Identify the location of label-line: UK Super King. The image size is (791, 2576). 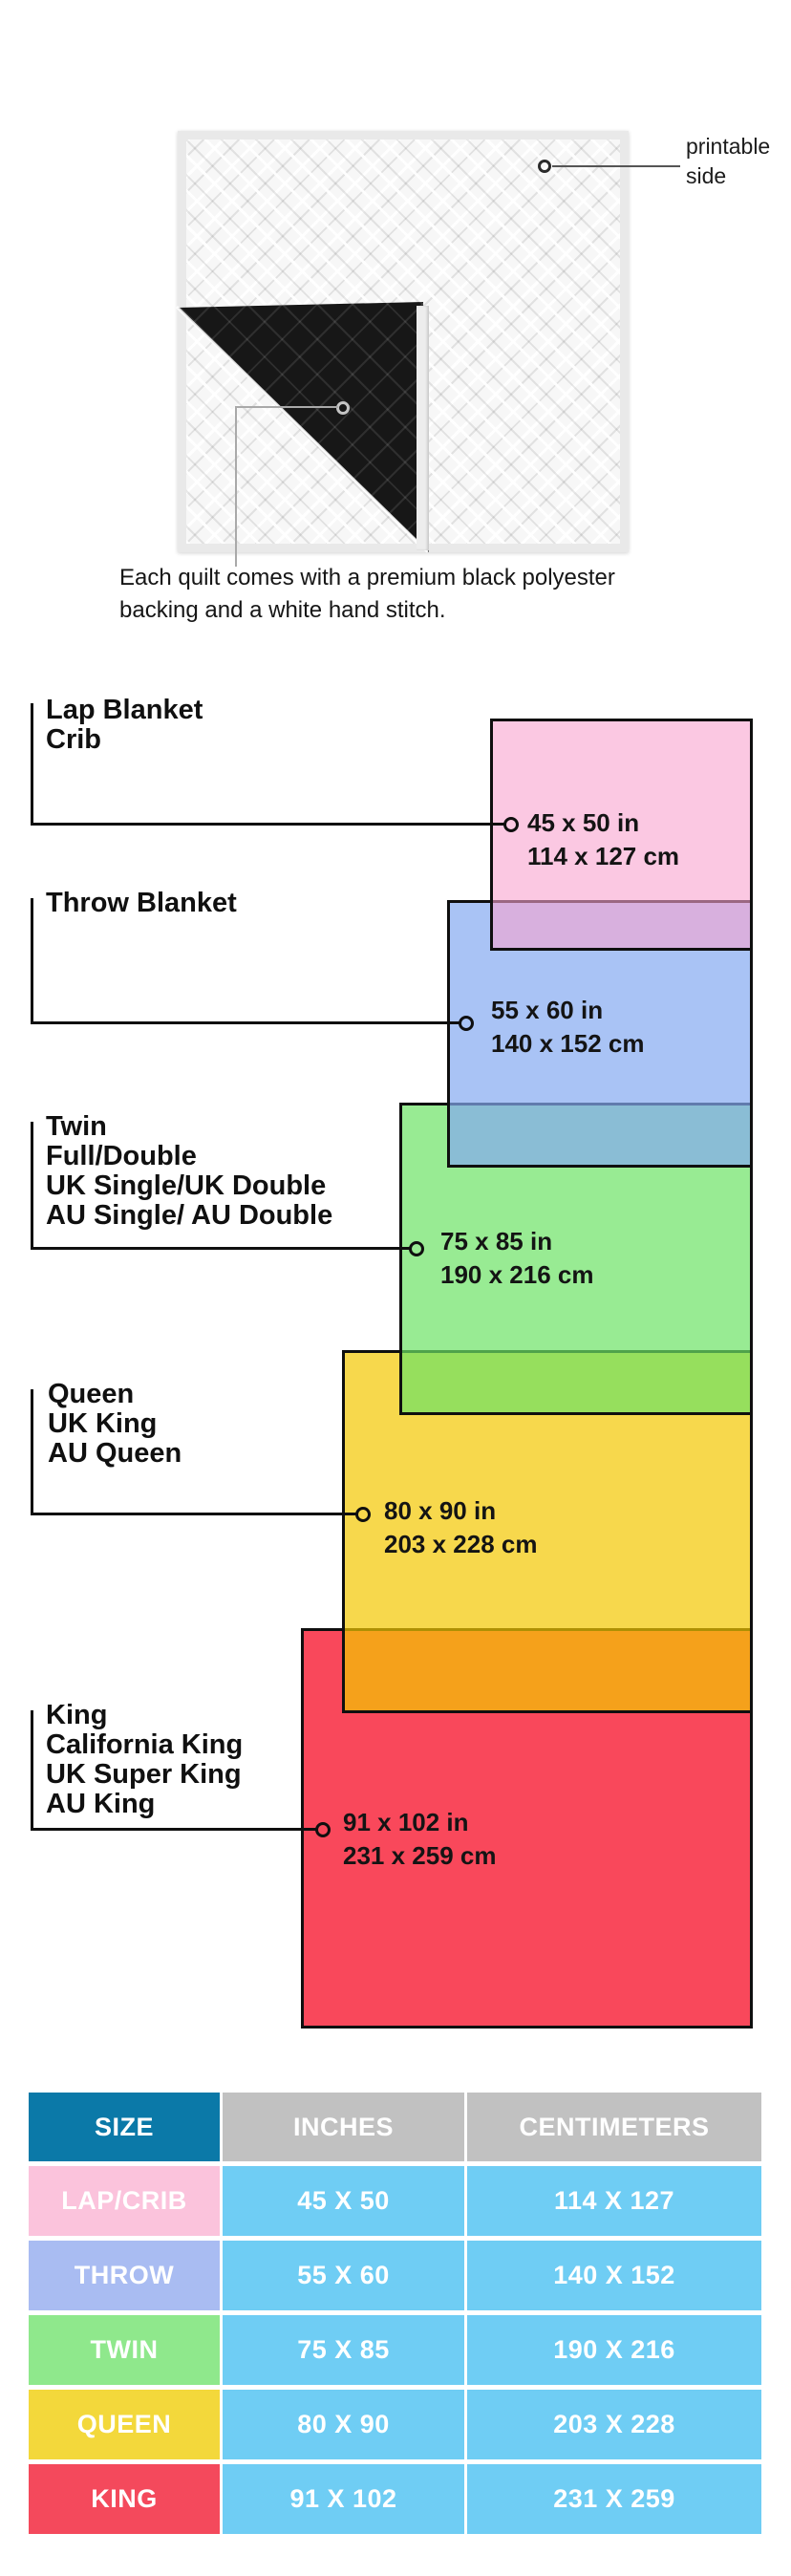
(144, 1774).